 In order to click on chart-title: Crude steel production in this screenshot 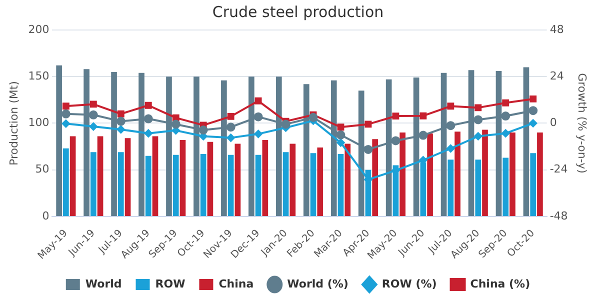, I will do `click(298, 11)`.